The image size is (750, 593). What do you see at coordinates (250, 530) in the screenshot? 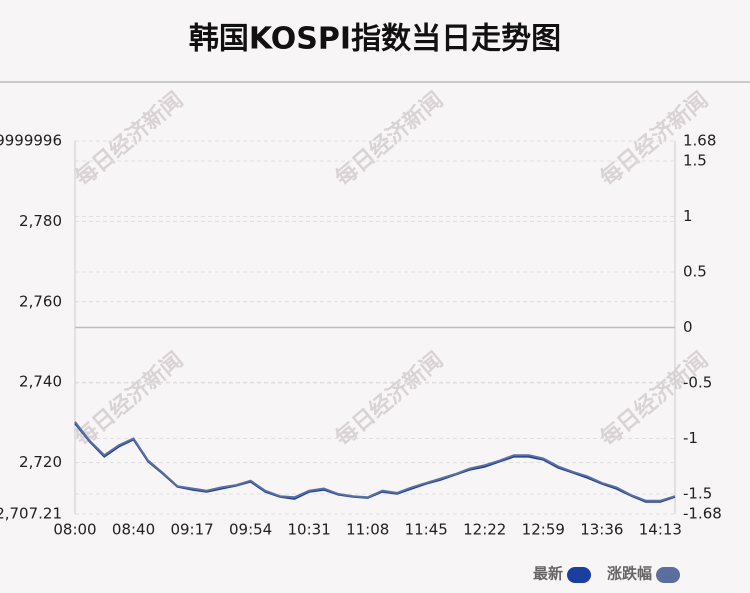
I see `x-tick-label: 09:54` at bounding box center [250, 530].